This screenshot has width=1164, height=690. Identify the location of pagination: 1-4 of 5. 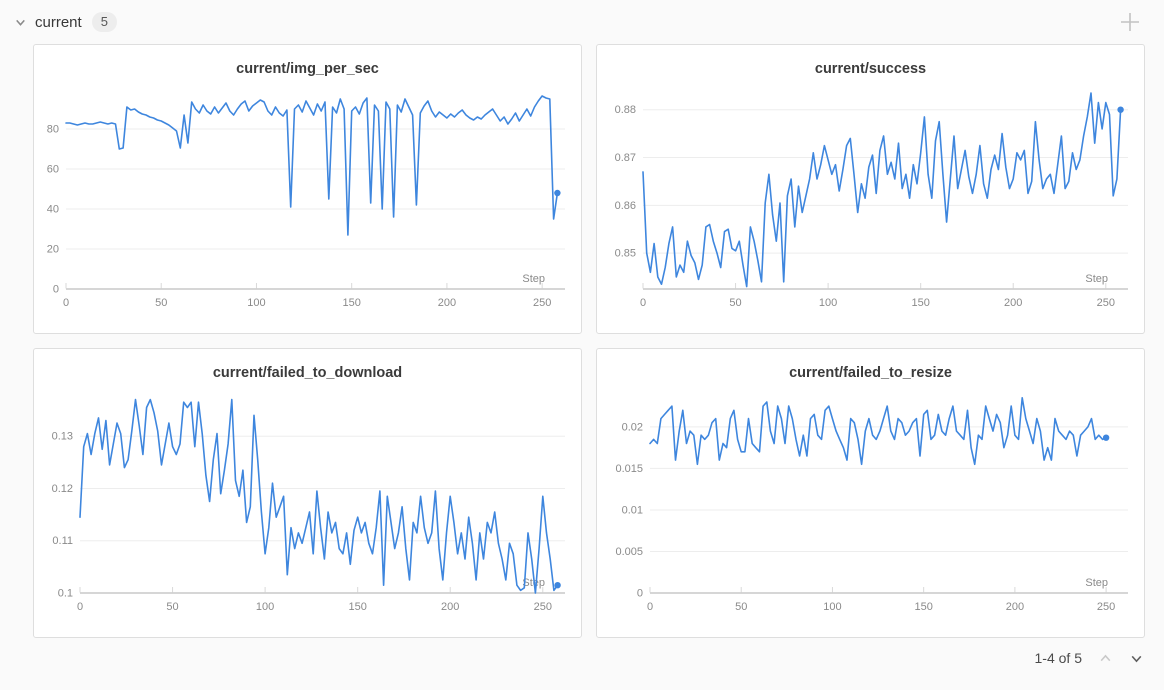
(582, 652).